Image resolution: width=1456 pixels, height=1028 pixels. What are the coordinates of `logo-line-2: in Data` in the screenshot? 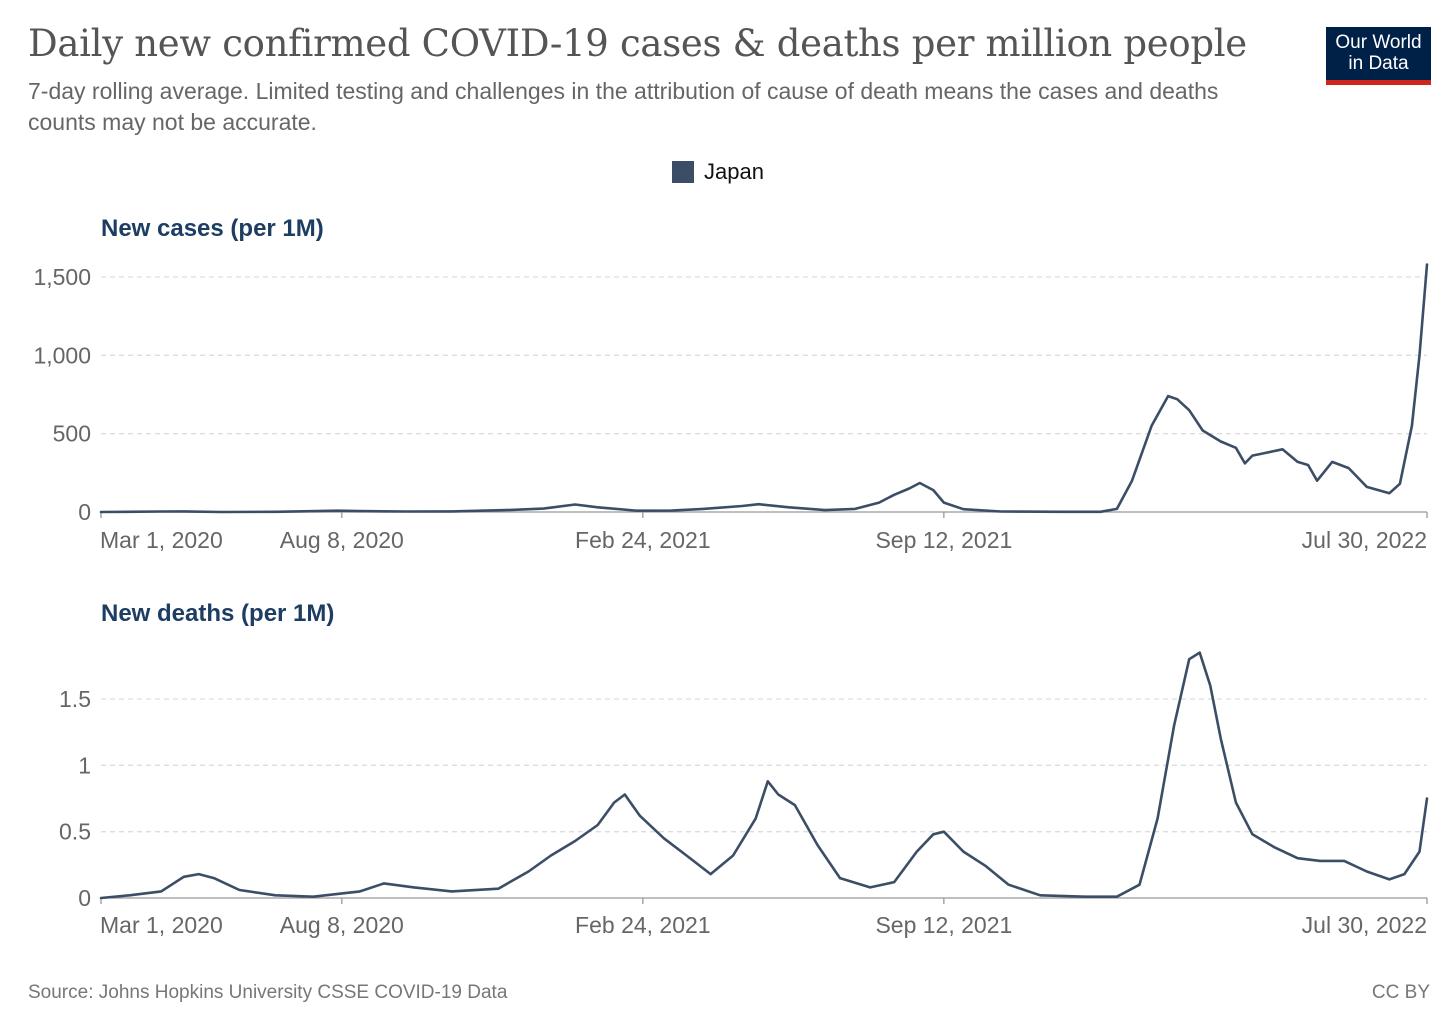 It's located at (1378, 63).